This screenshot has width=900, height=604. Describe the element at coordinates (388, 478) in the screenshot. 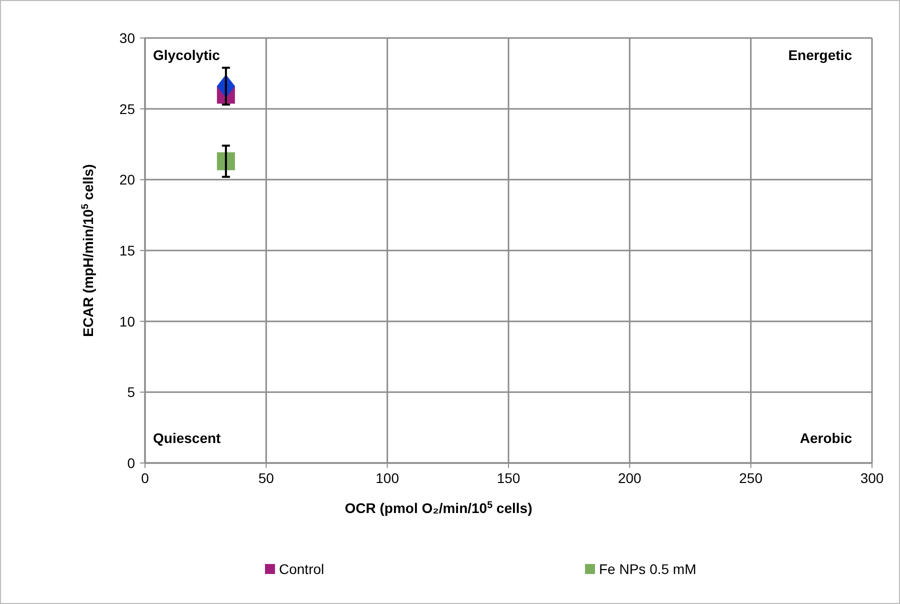

I see `x-tick-label: 100` at that location.